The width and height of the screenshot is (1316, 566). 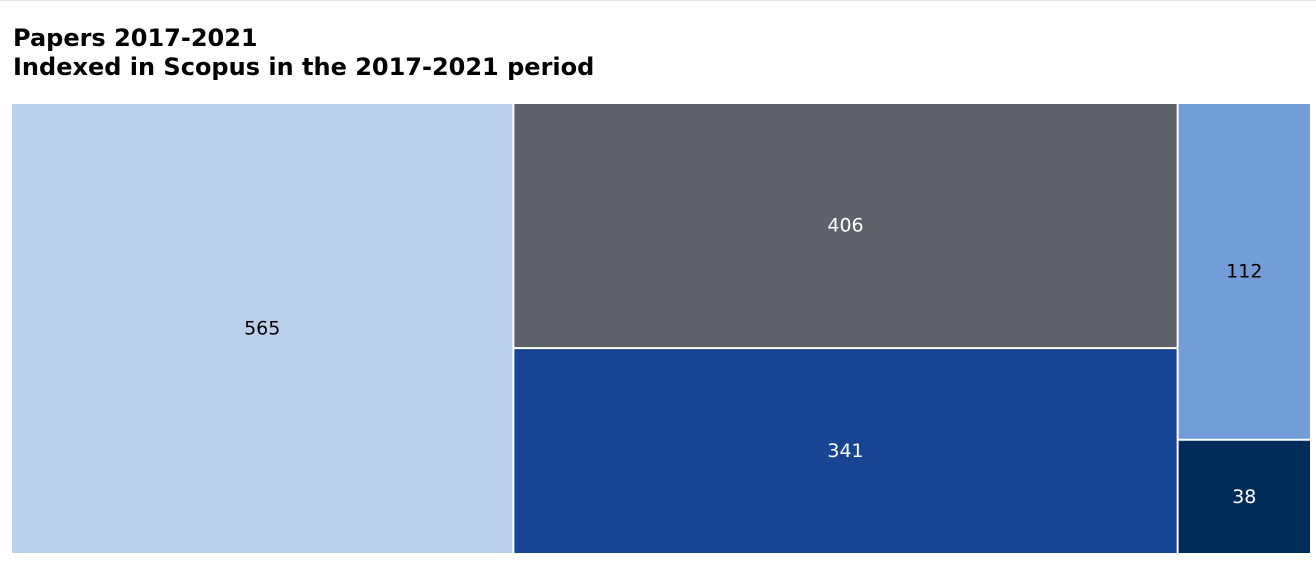 I want to click on top-divider, so click(x=658, y=0).